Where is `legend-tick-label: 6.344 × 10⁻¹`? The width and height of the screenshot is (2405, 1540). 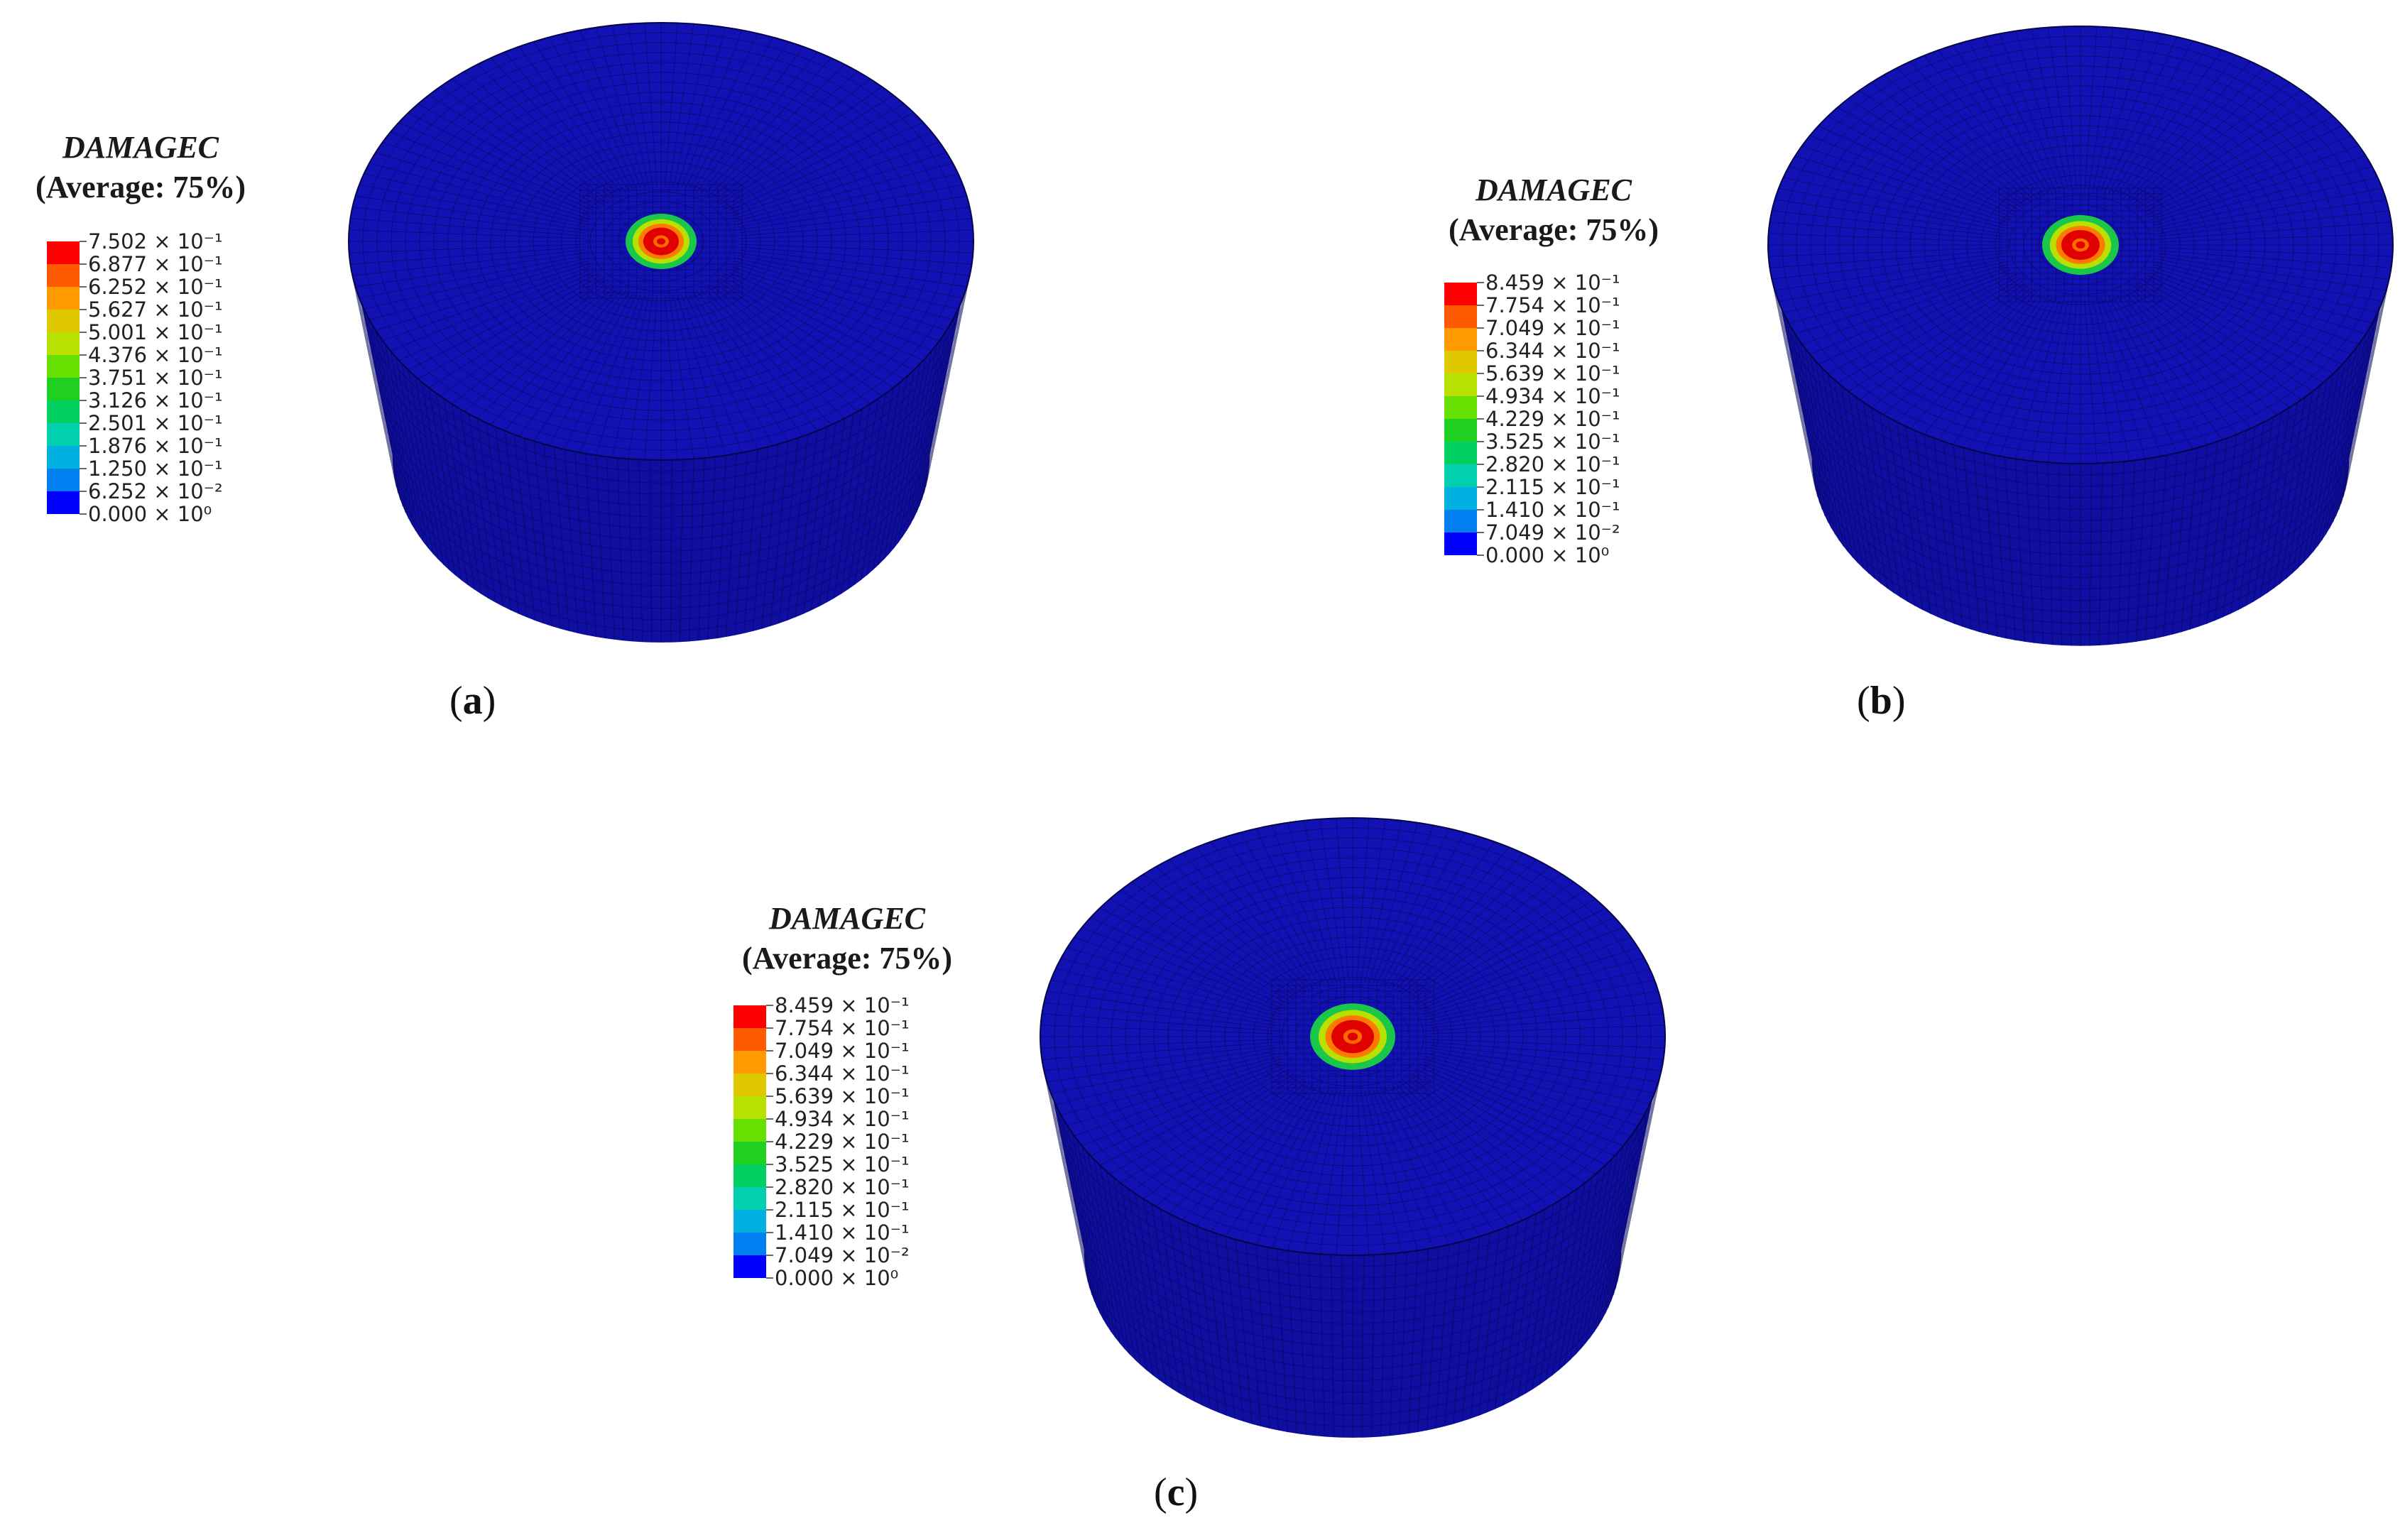 legend-tick-label: 6.344 × 10⁻¹ is located at coordinates (842, 1073).